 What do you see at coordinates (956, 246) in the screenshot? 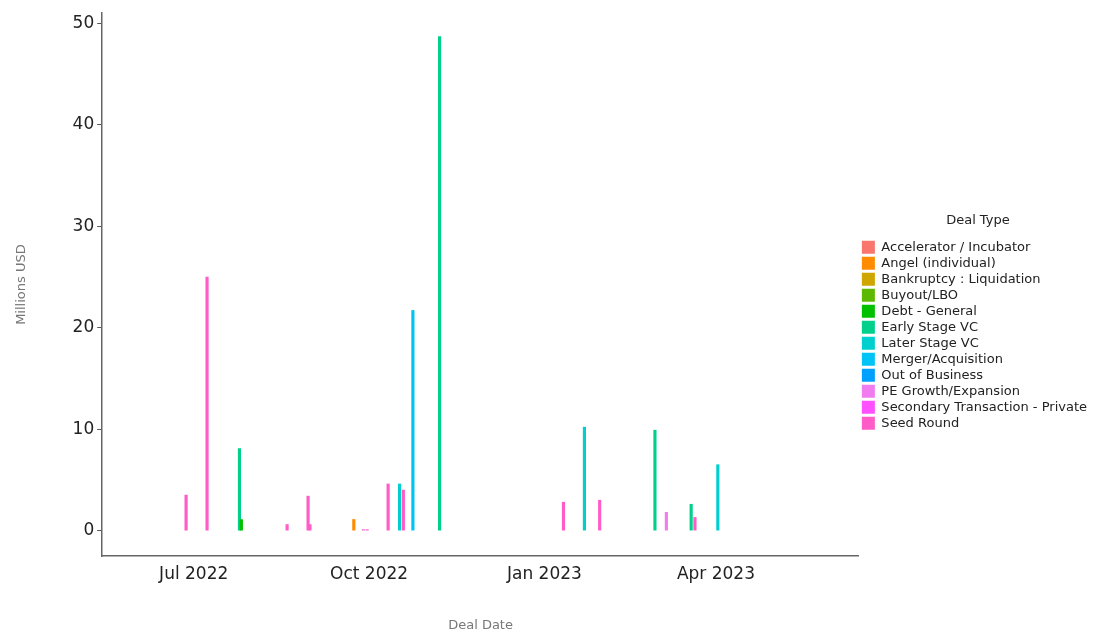
I see `legend-label: Accelerator / Incubator` at bounding box center [956, 246].